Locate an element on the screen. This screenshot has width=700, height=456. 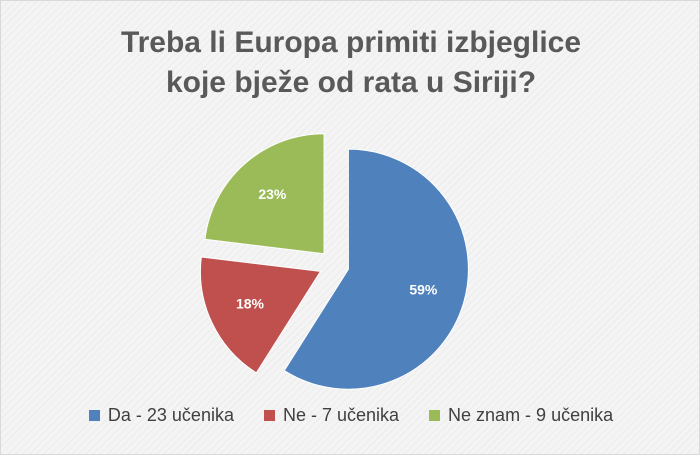
legend-swatch-ne is located at coordinates (269, 415).